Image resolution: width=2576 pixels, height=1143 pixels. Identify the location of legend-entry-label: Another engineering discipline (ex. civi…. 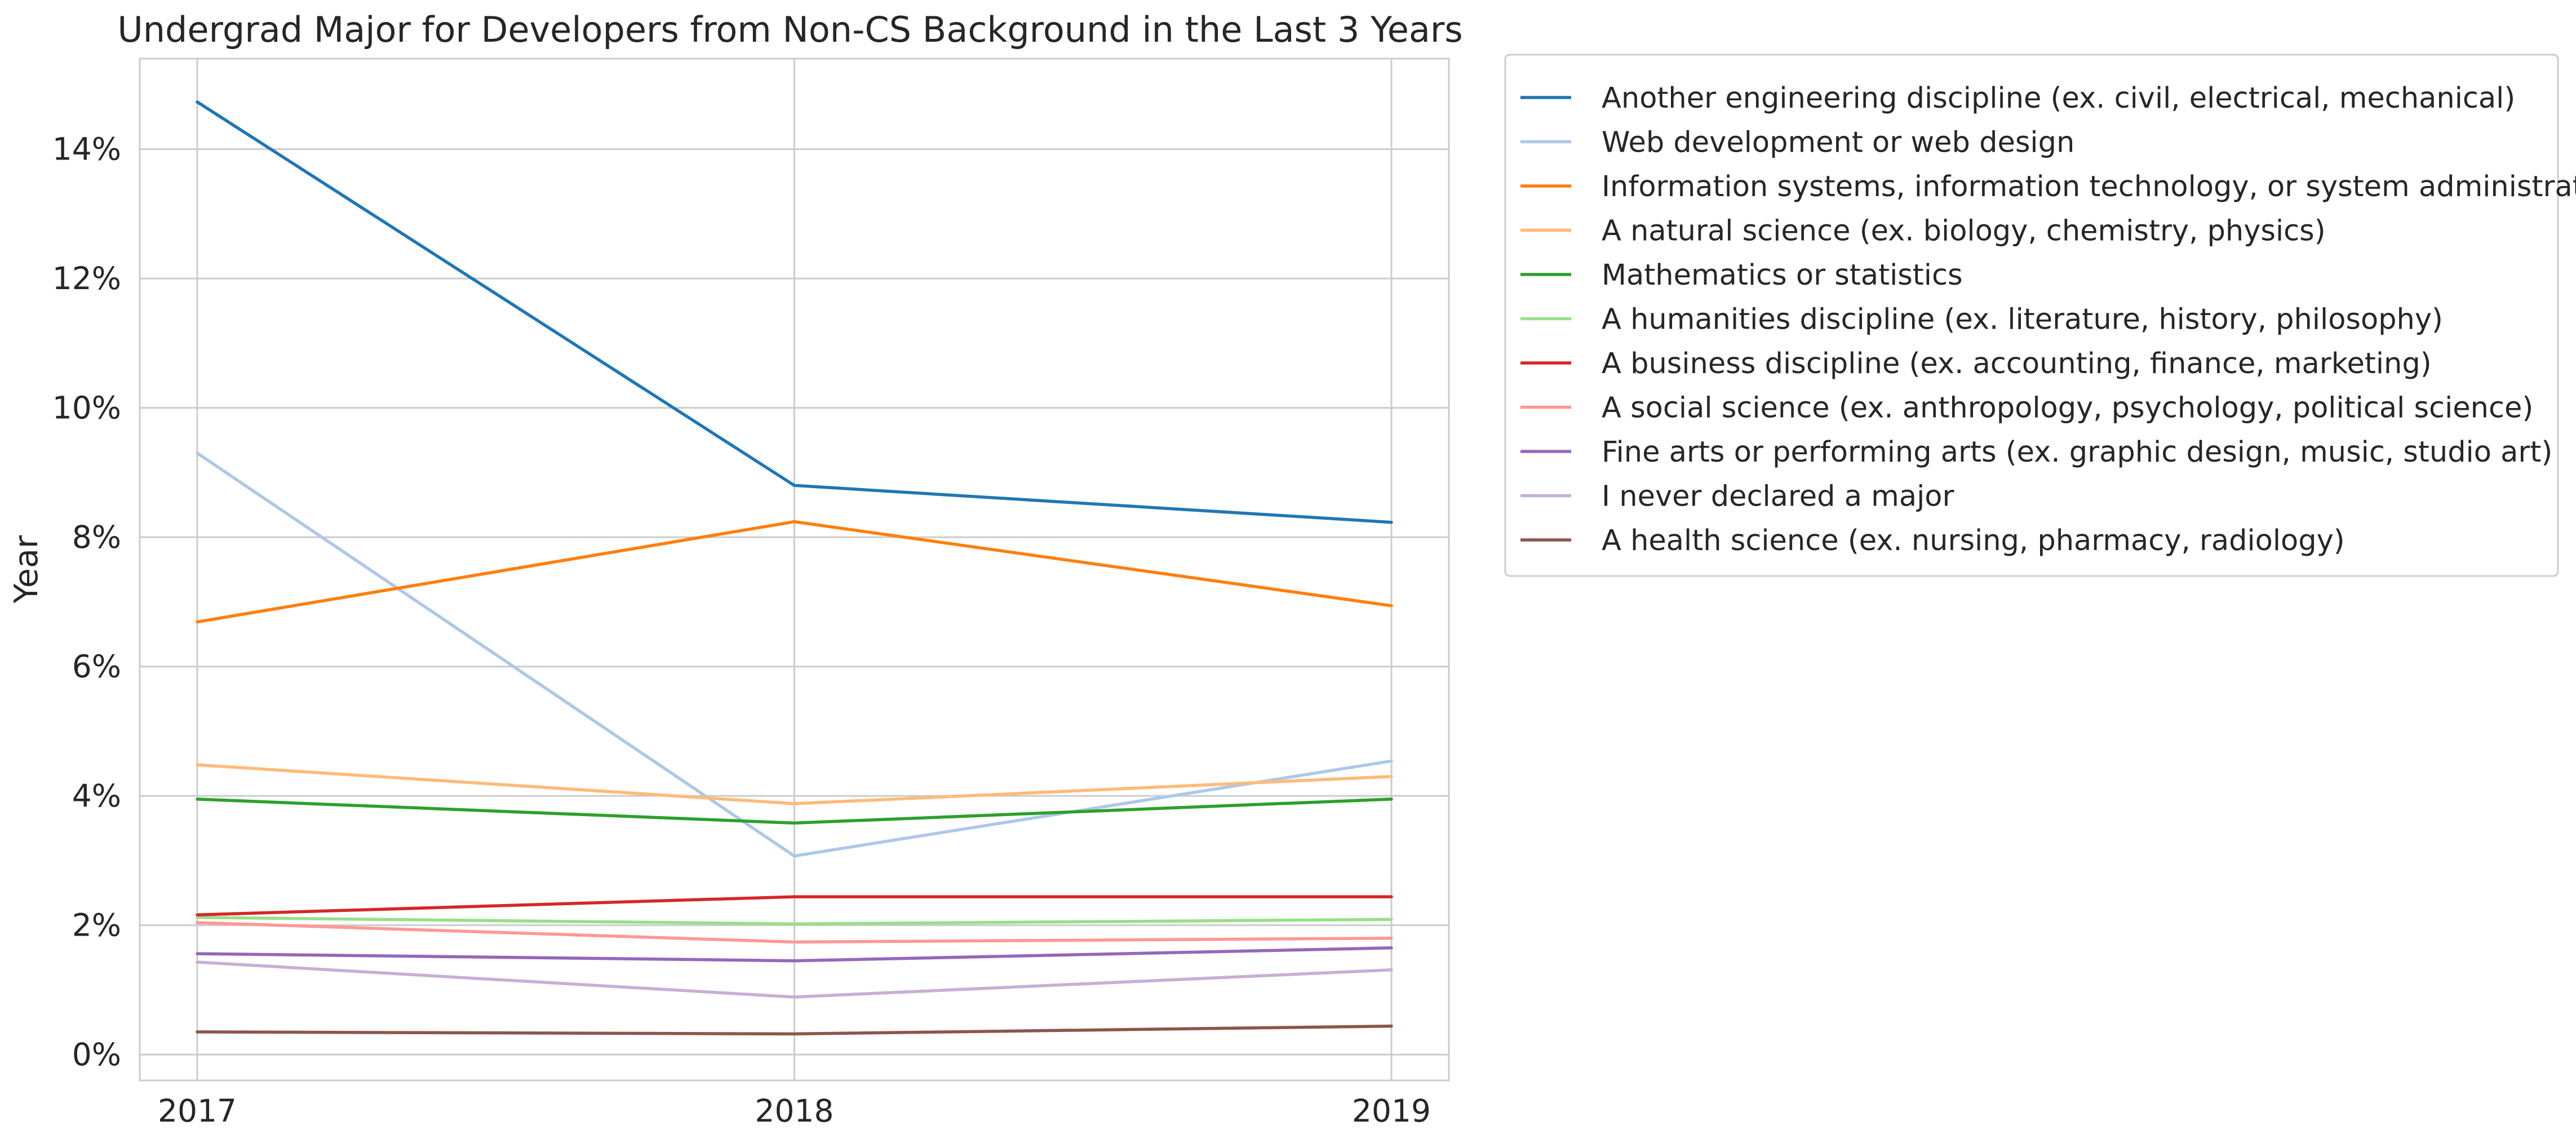
(2058, 98).